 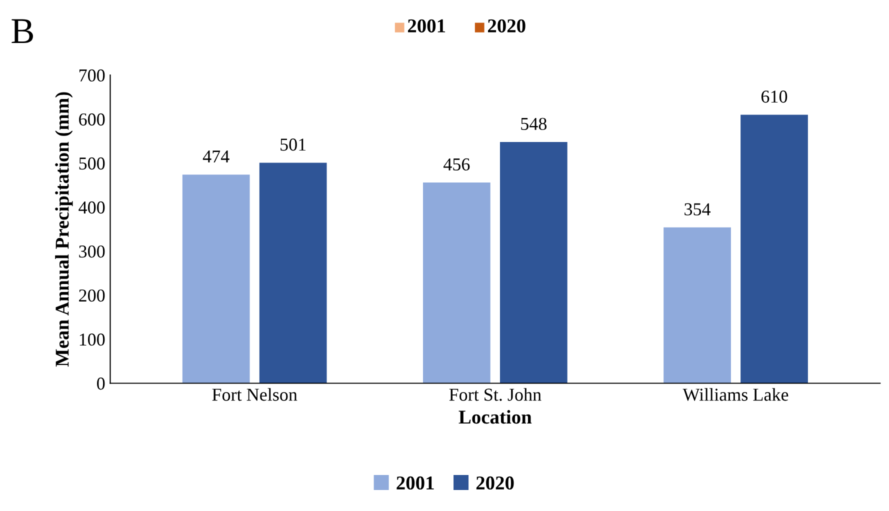 I want to click on y-tick-label: 600, so click(x=92, y=119).